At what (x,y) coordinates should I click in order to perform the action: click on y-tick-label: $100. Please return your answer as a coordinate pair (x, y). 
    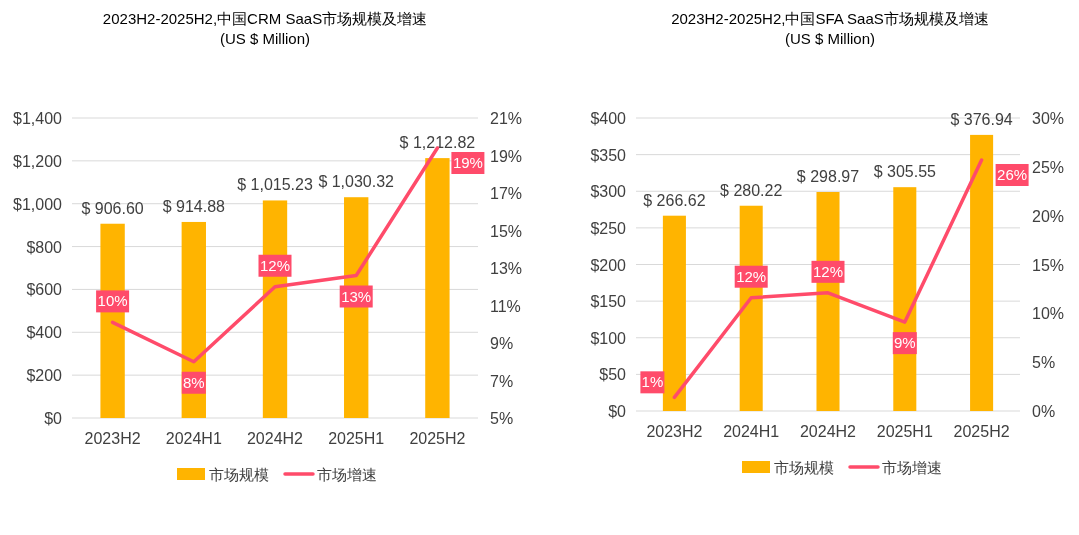
    Looking at the image, I should click on (608, 338).